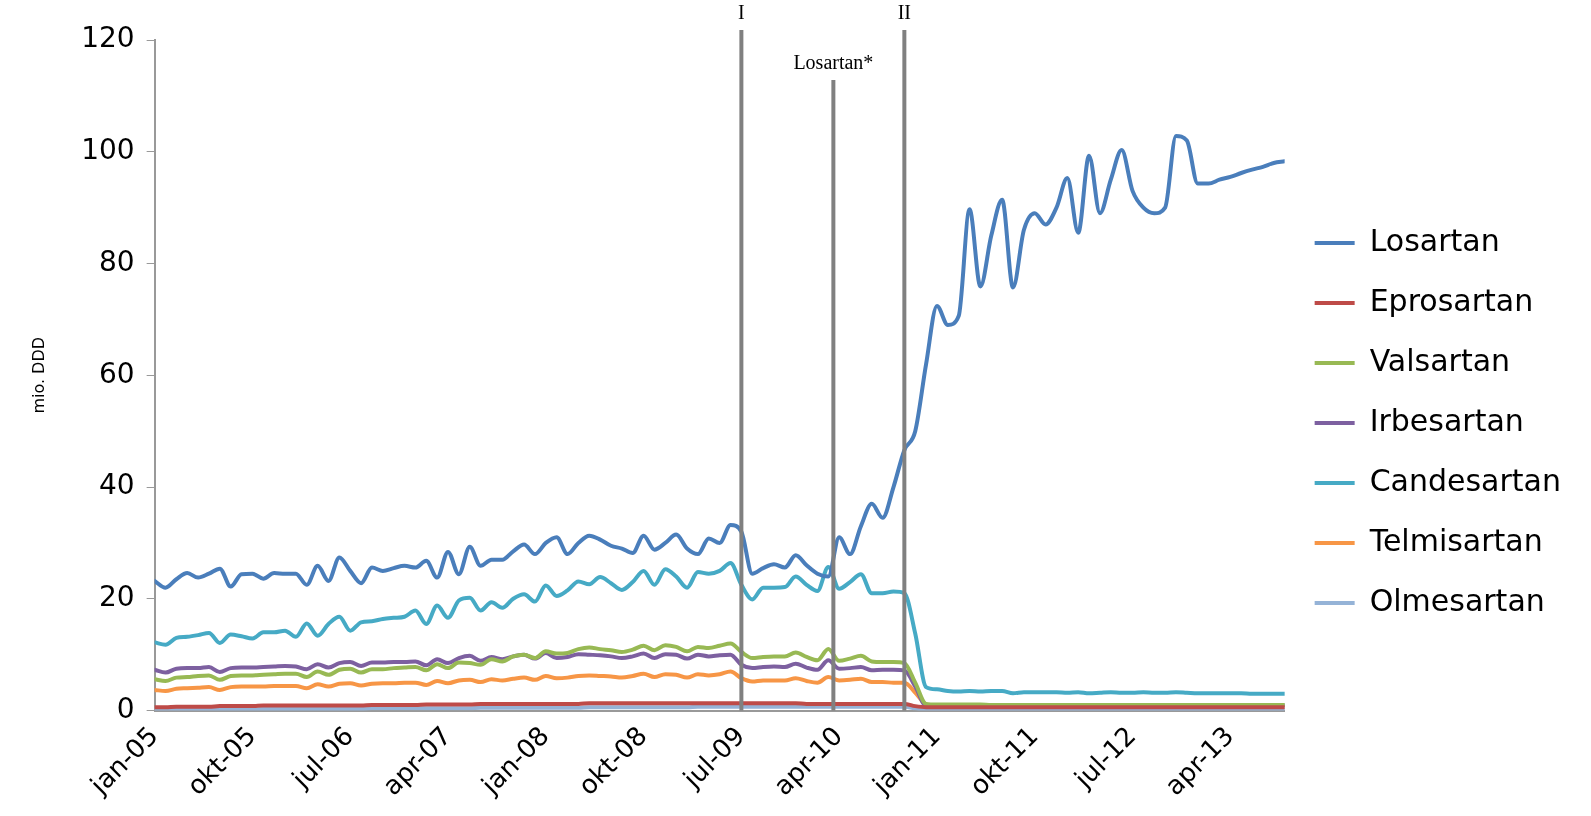 The height and width of the screenshot is (816, 1591). I want to click on ref-line-label: II, so click(904, 12).